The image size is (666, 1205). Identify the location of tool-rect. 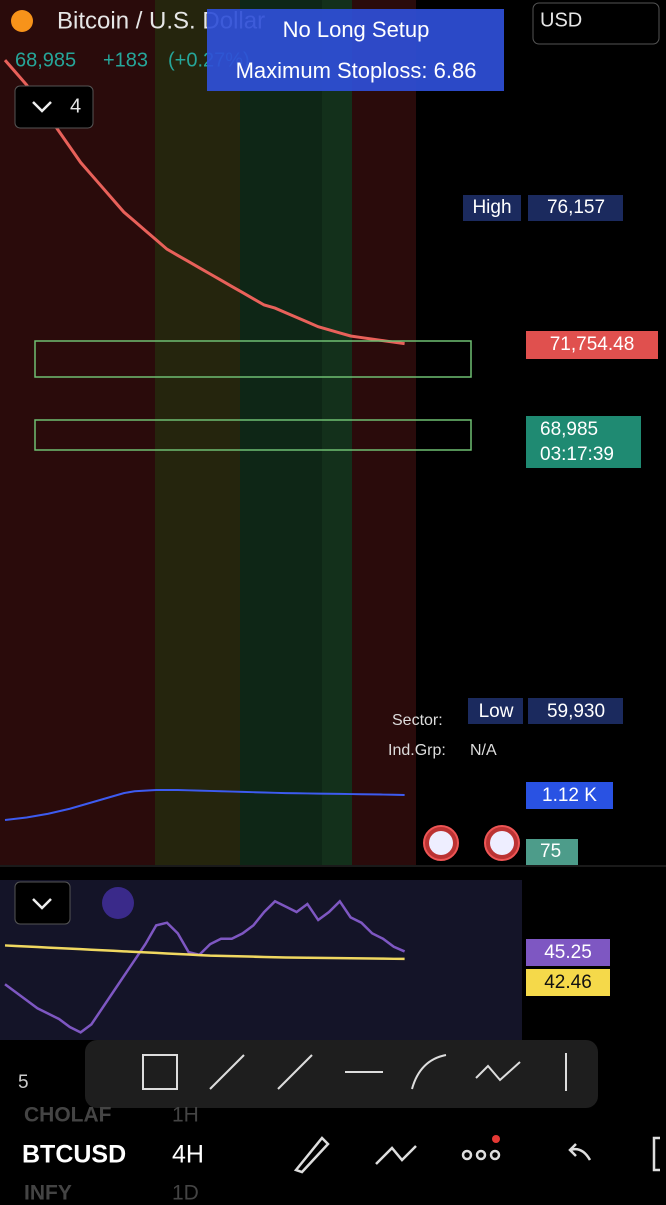
(160, 1072).